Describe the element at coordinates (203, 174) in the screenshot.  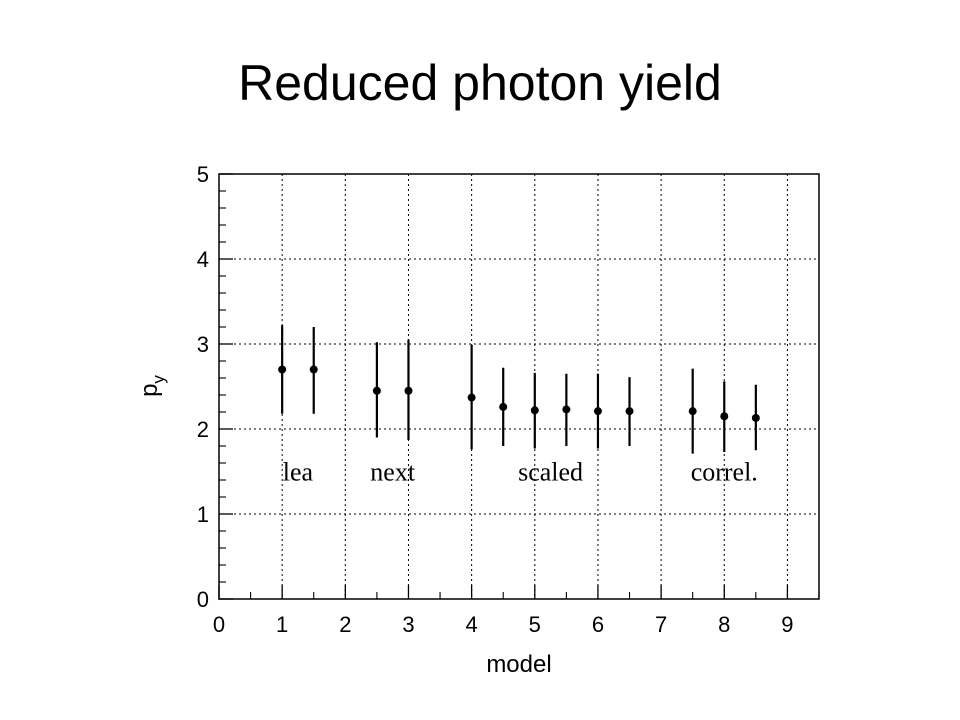
I see `y-tick-label: 5` at that location.